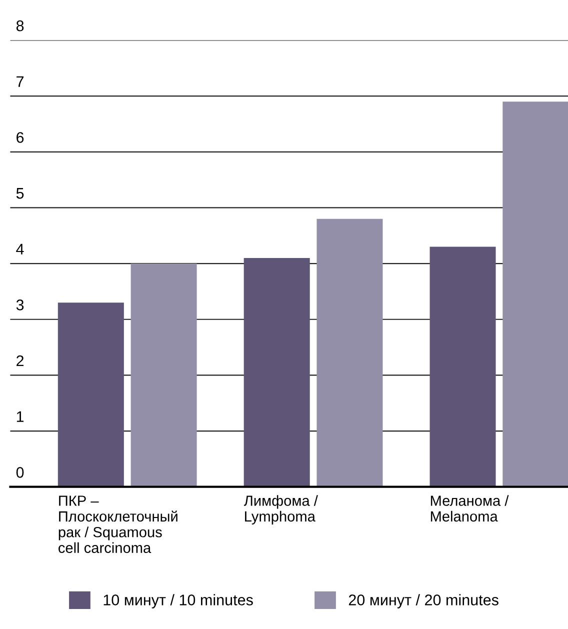 This screenshot has height=629, width=568. I want to click on y-tick-label: 6, so click(20, 137).